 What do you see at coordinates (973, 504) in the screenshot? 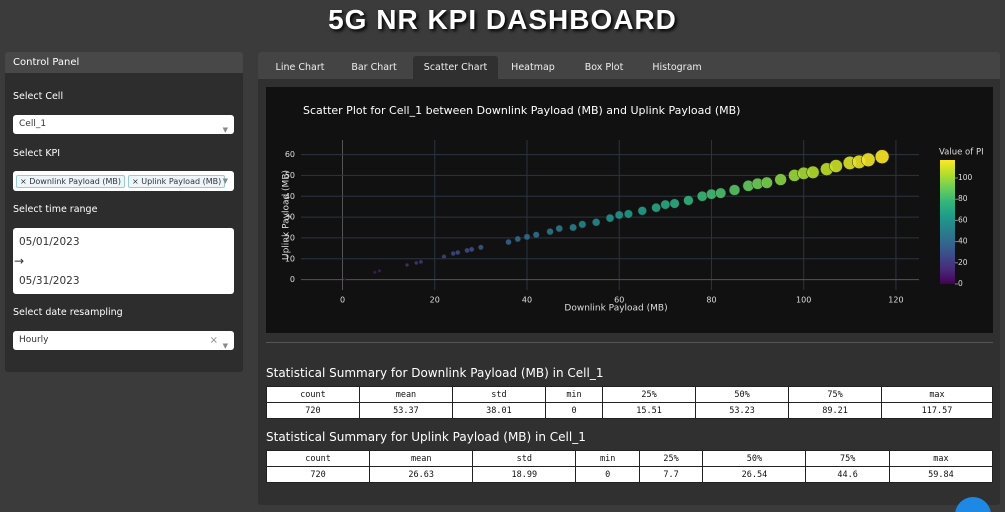
I see `scroll-button` at bounding box center [973, 504].